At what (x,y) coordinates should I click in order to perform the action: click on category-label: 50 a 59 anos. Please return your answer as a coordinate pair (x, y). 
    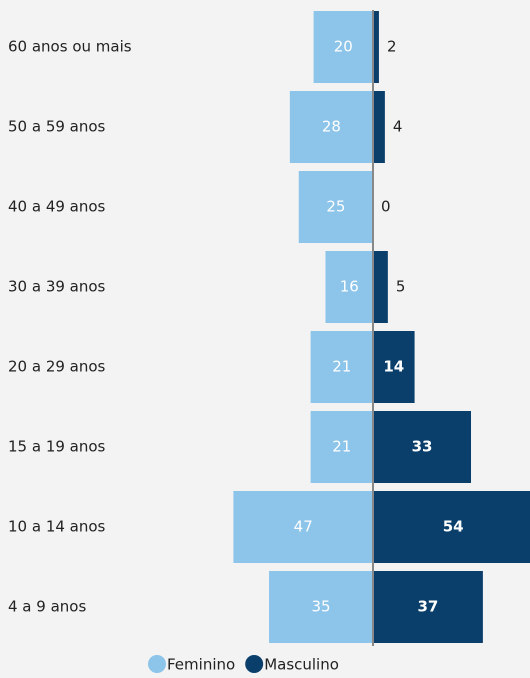
    Looking at the image, I should click on (57, 127).